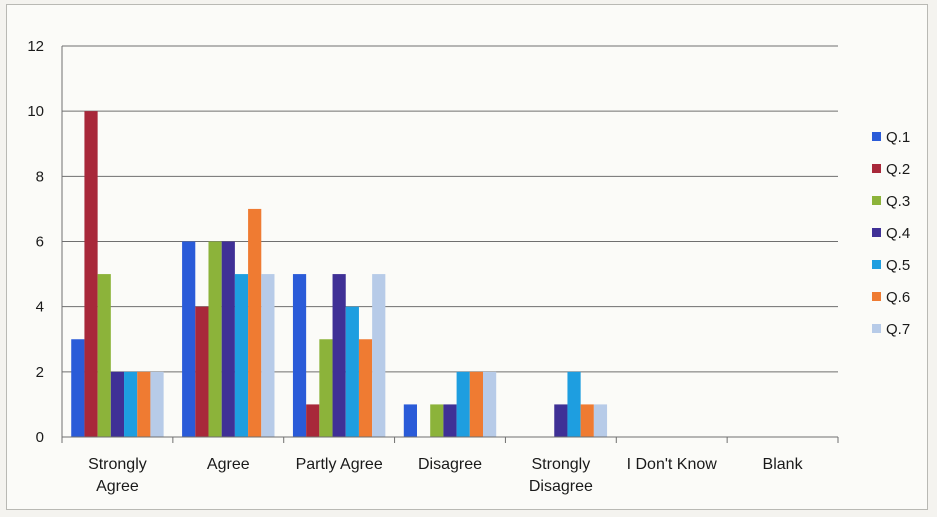  I want to click on y-tick-label: 10, so click(35, 111).